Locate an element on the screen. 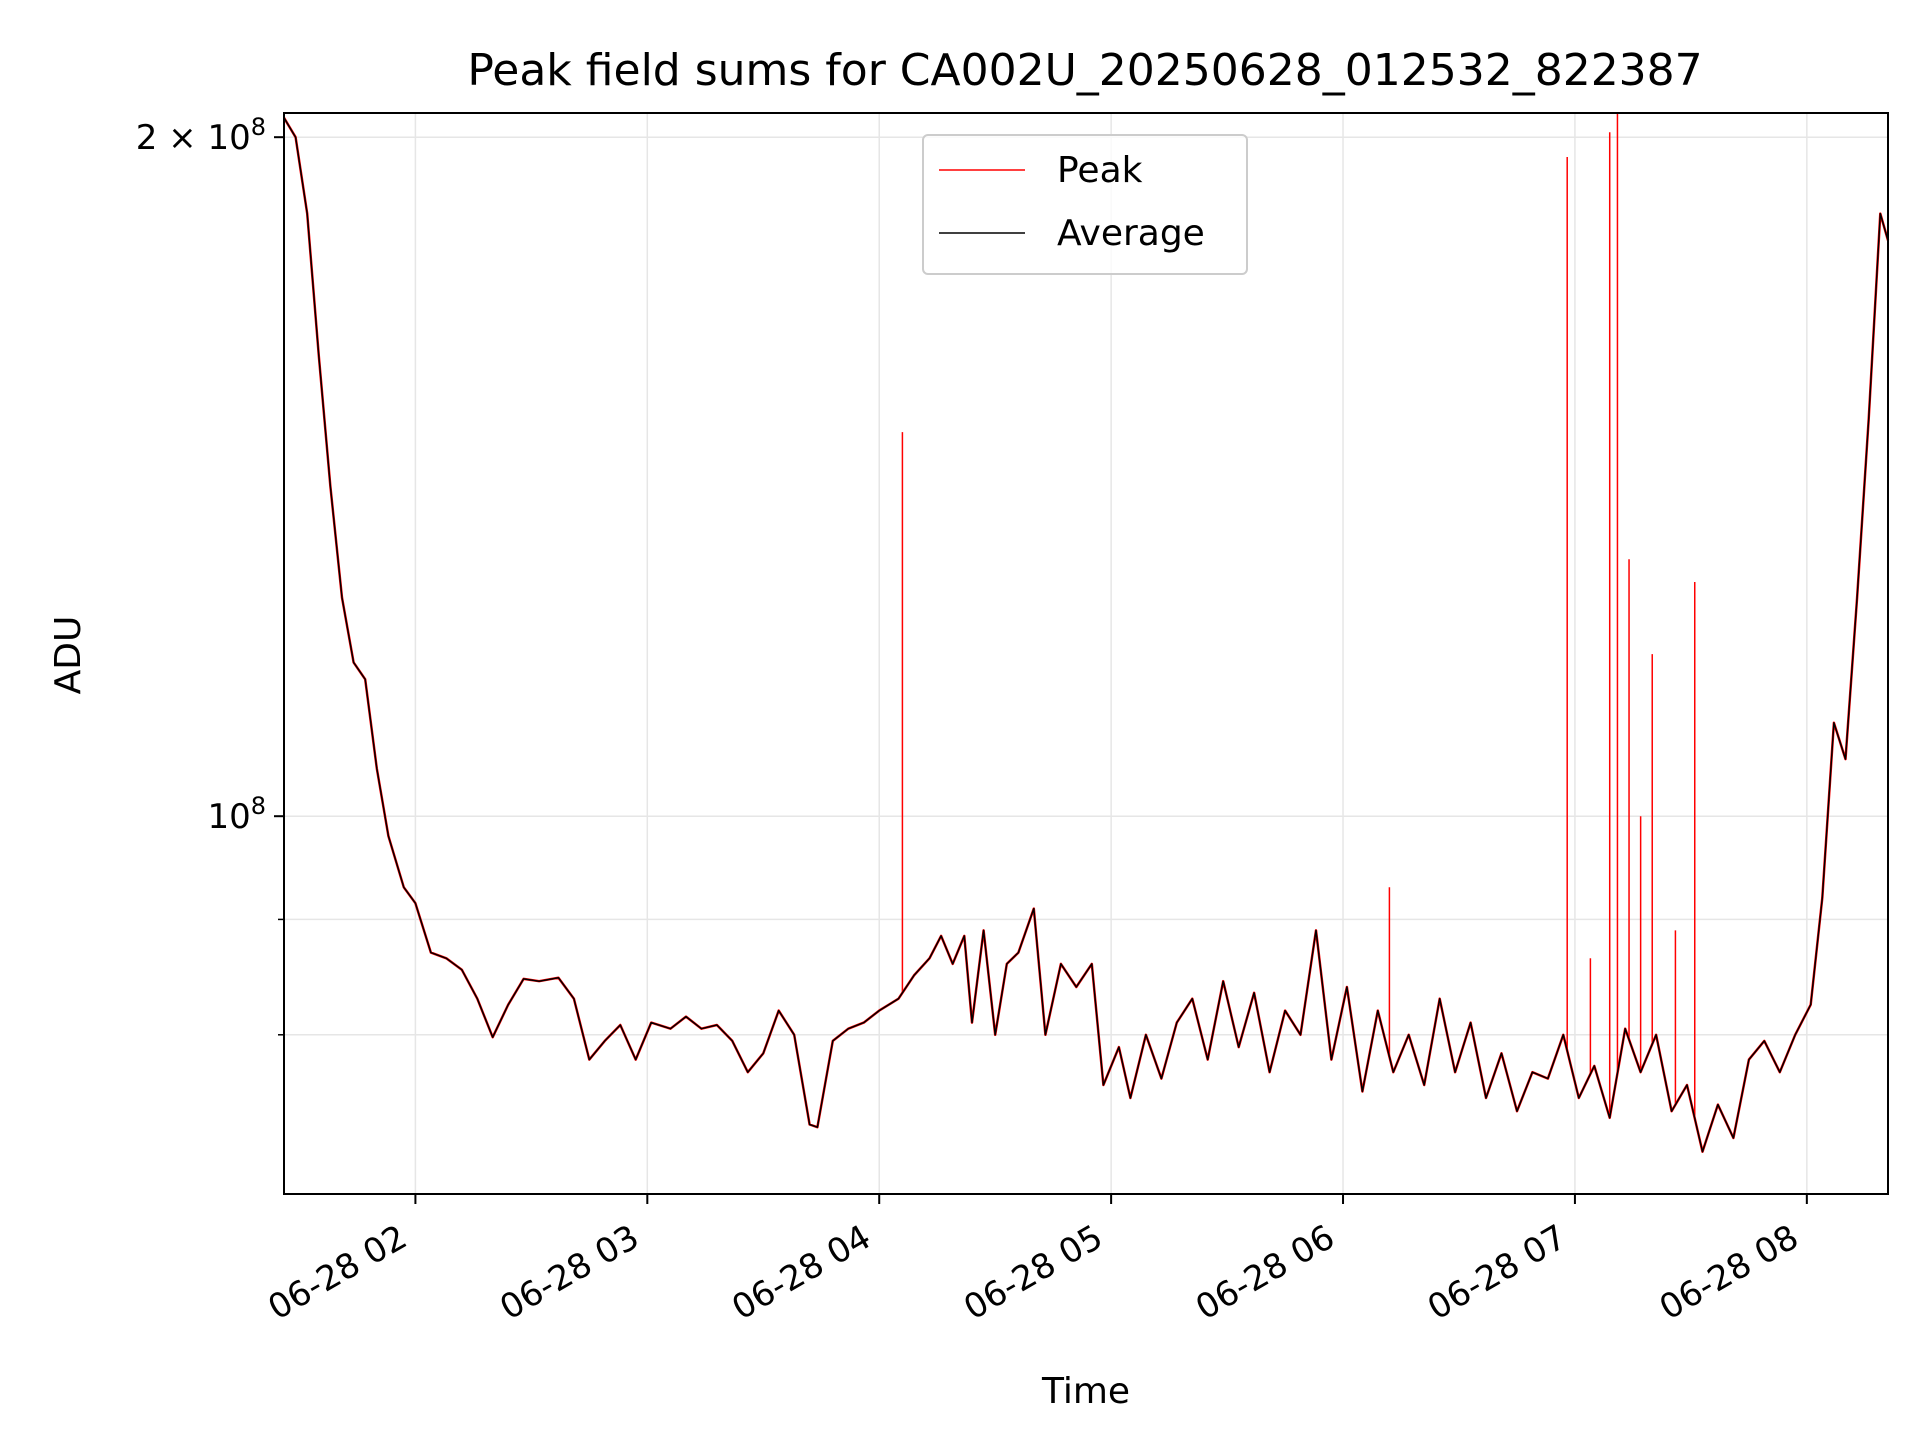  legend: Peak Average is located at coordinates (1085, 204).